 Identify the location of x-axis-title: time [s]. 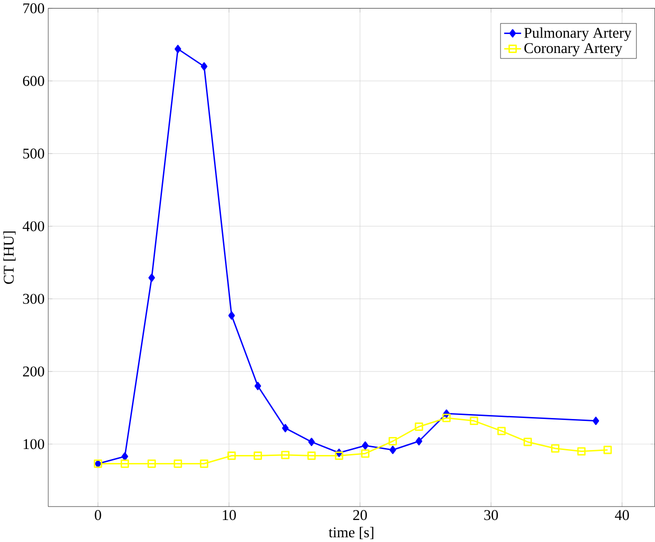
(351, 532).